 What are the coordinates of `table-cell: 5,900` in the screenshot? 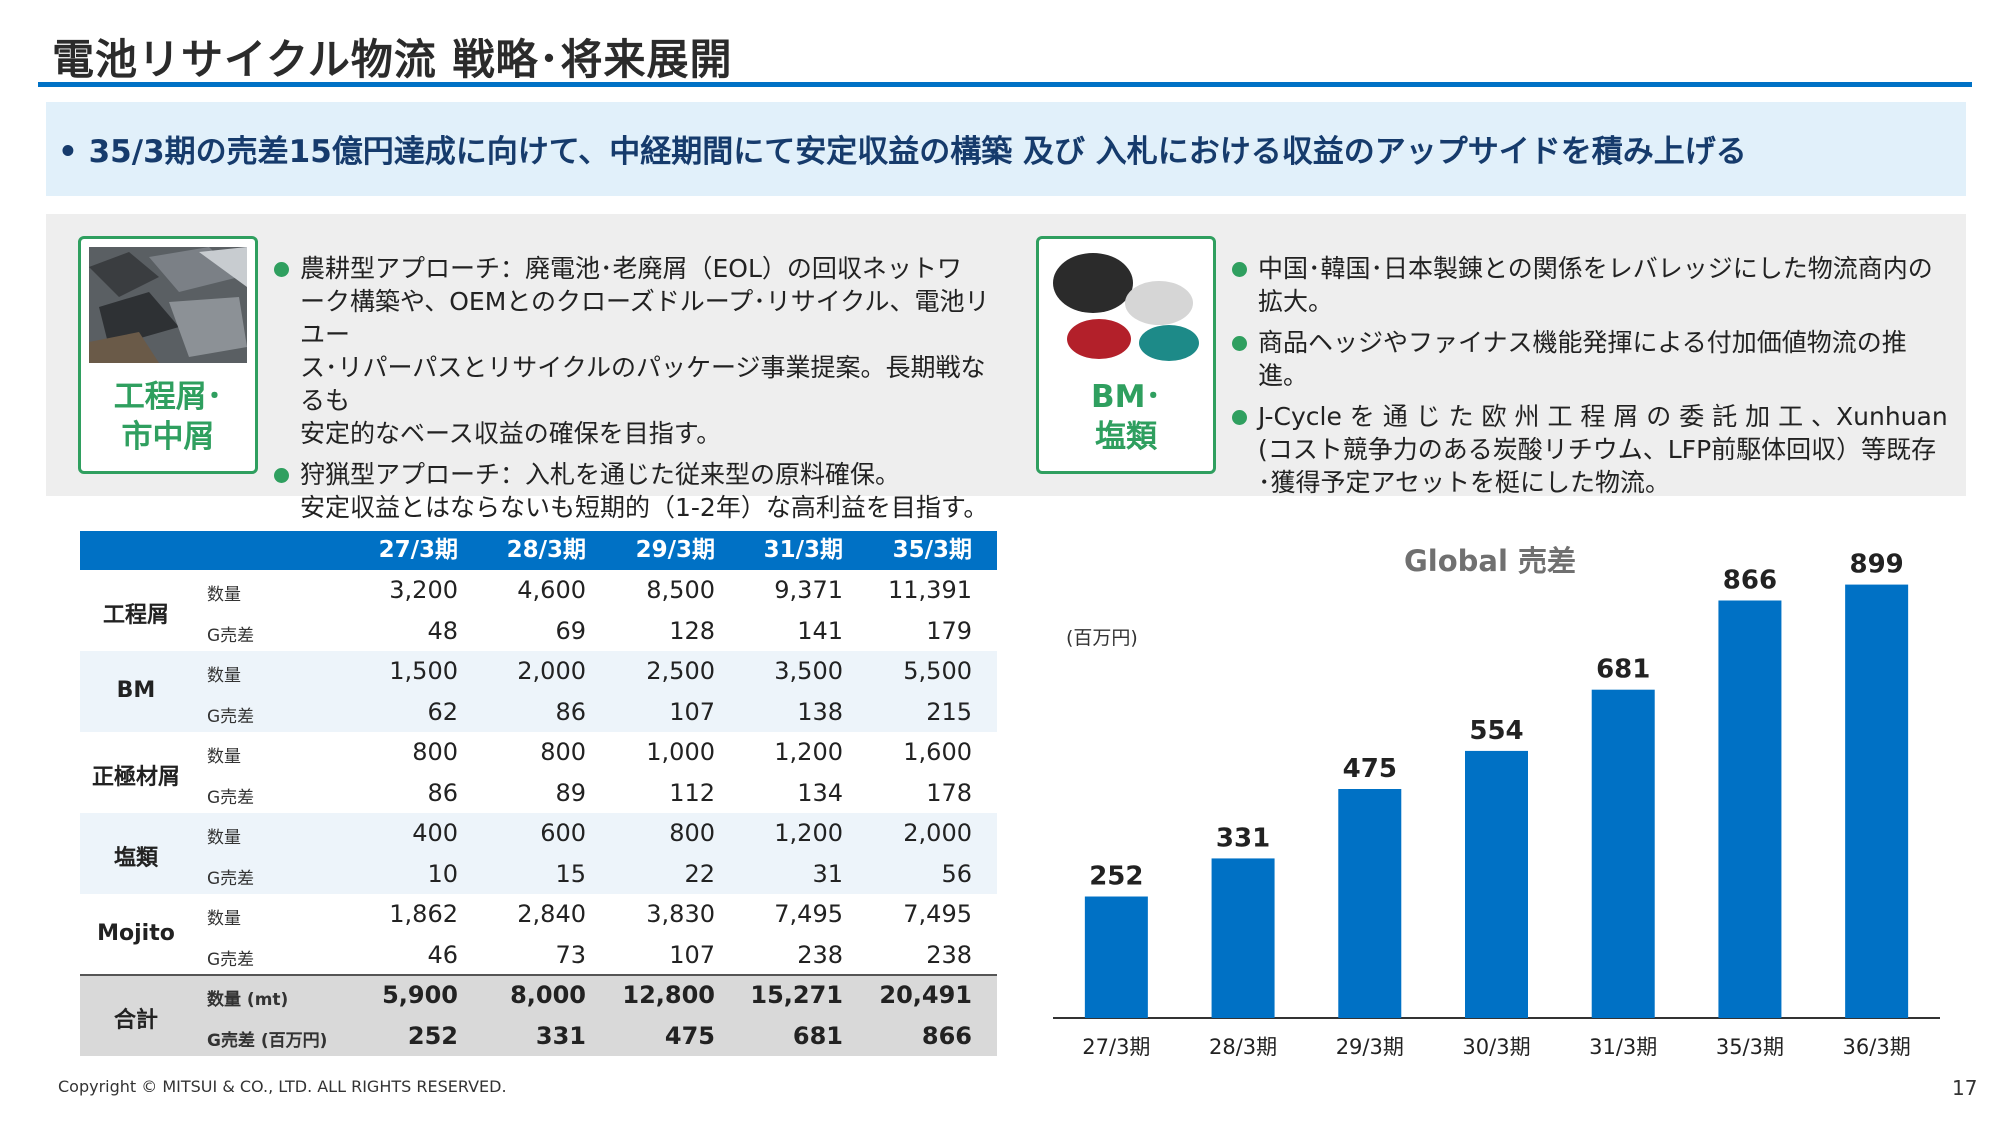 It's located at (420, 995).